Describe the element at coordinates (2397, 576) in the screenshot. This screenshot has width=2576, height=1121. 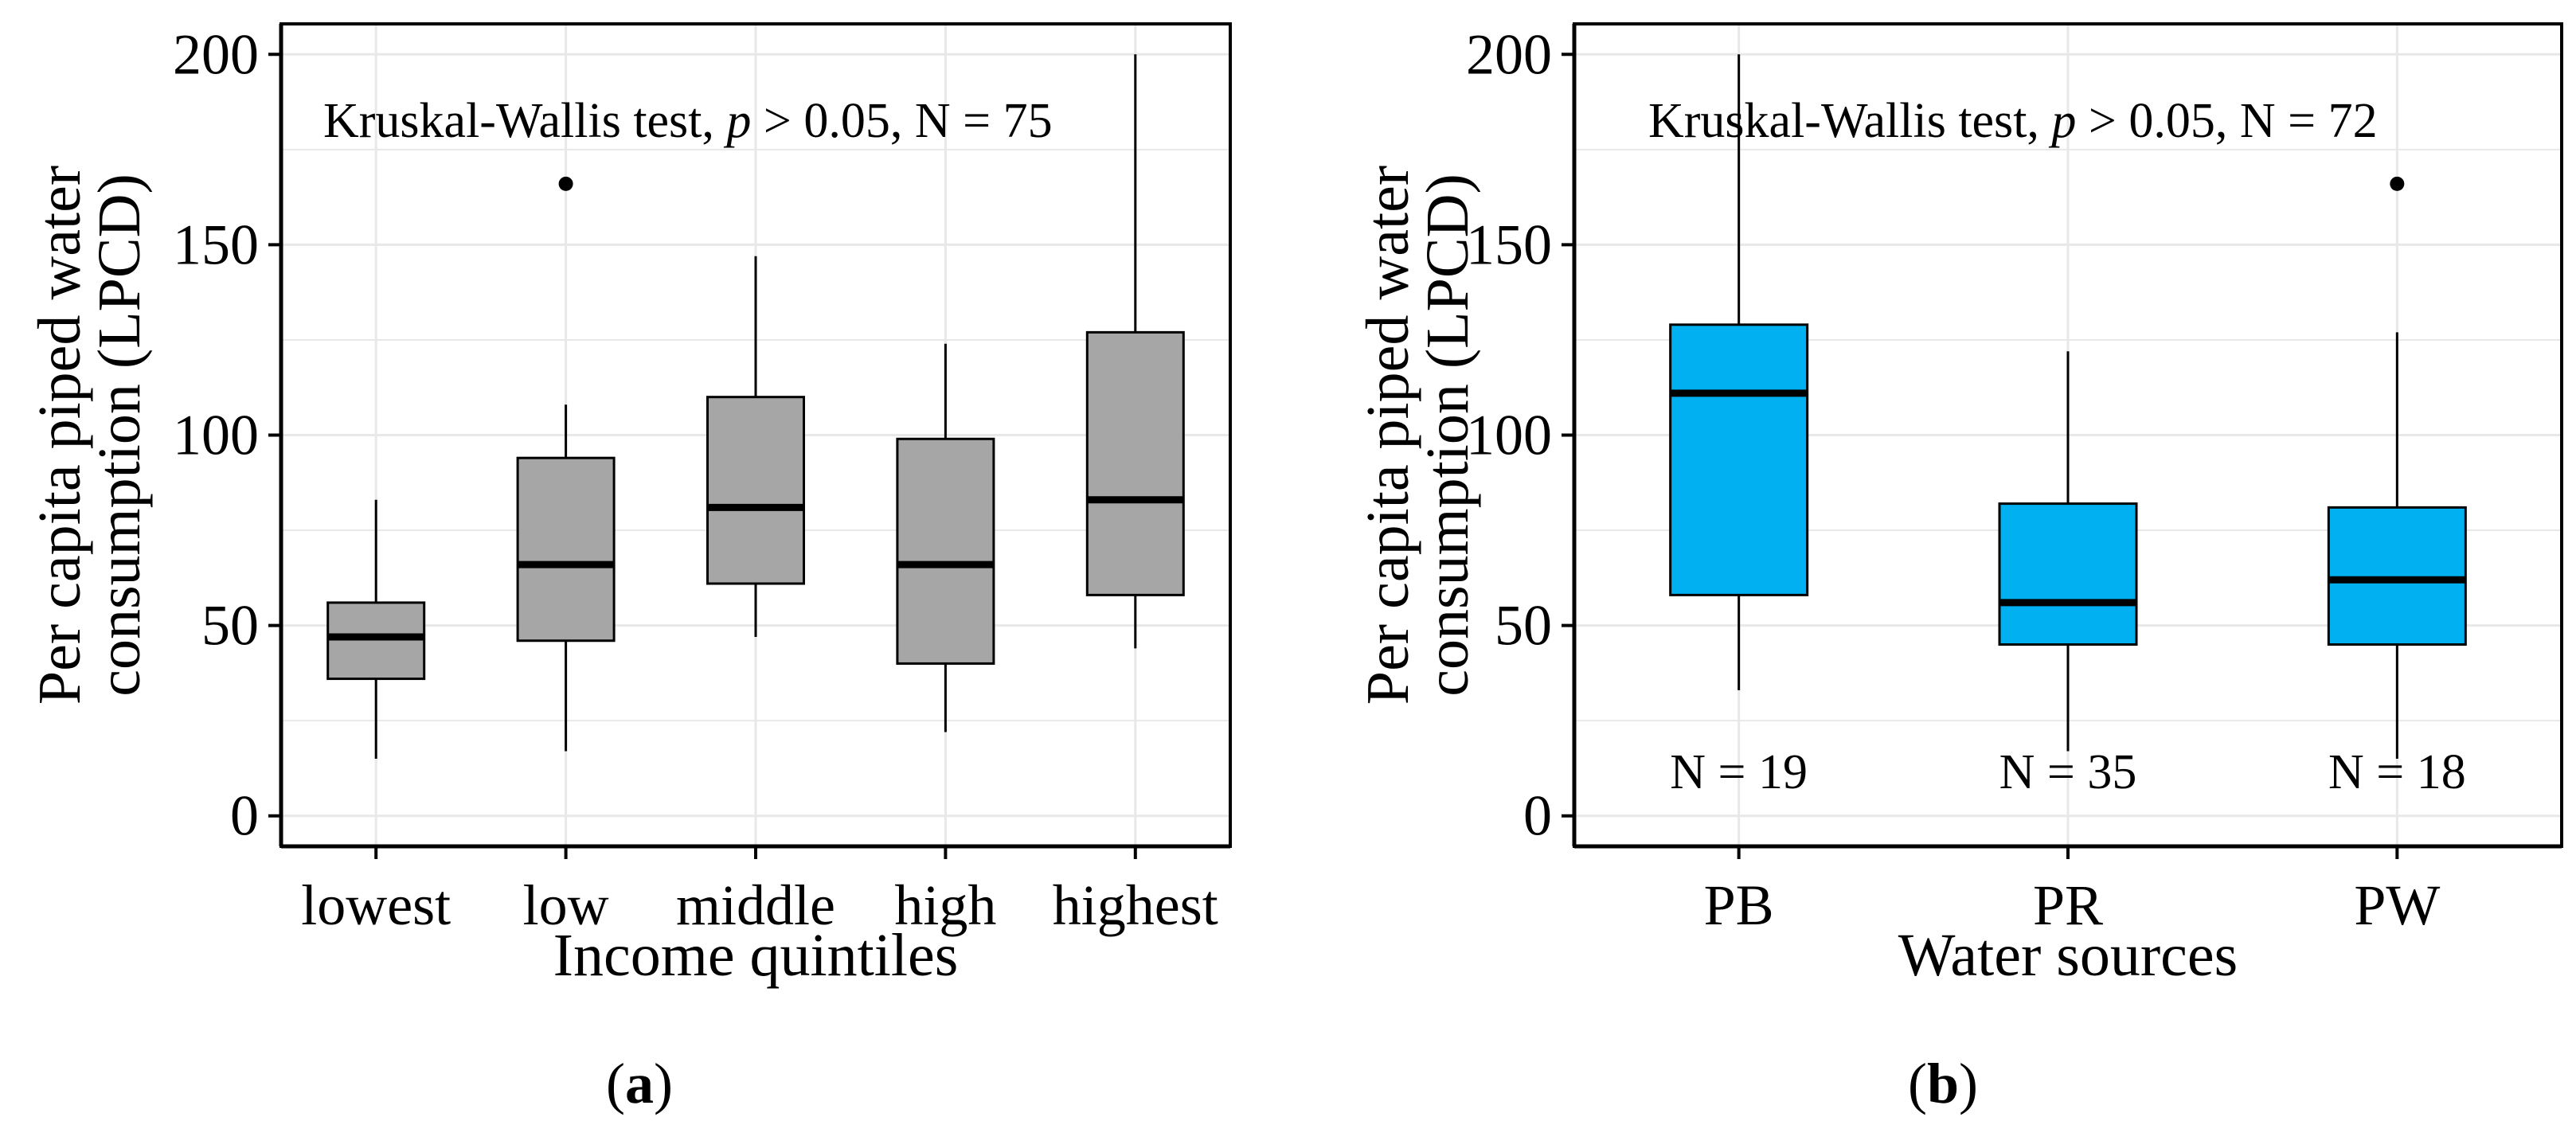
I see `box-PW` at that location.